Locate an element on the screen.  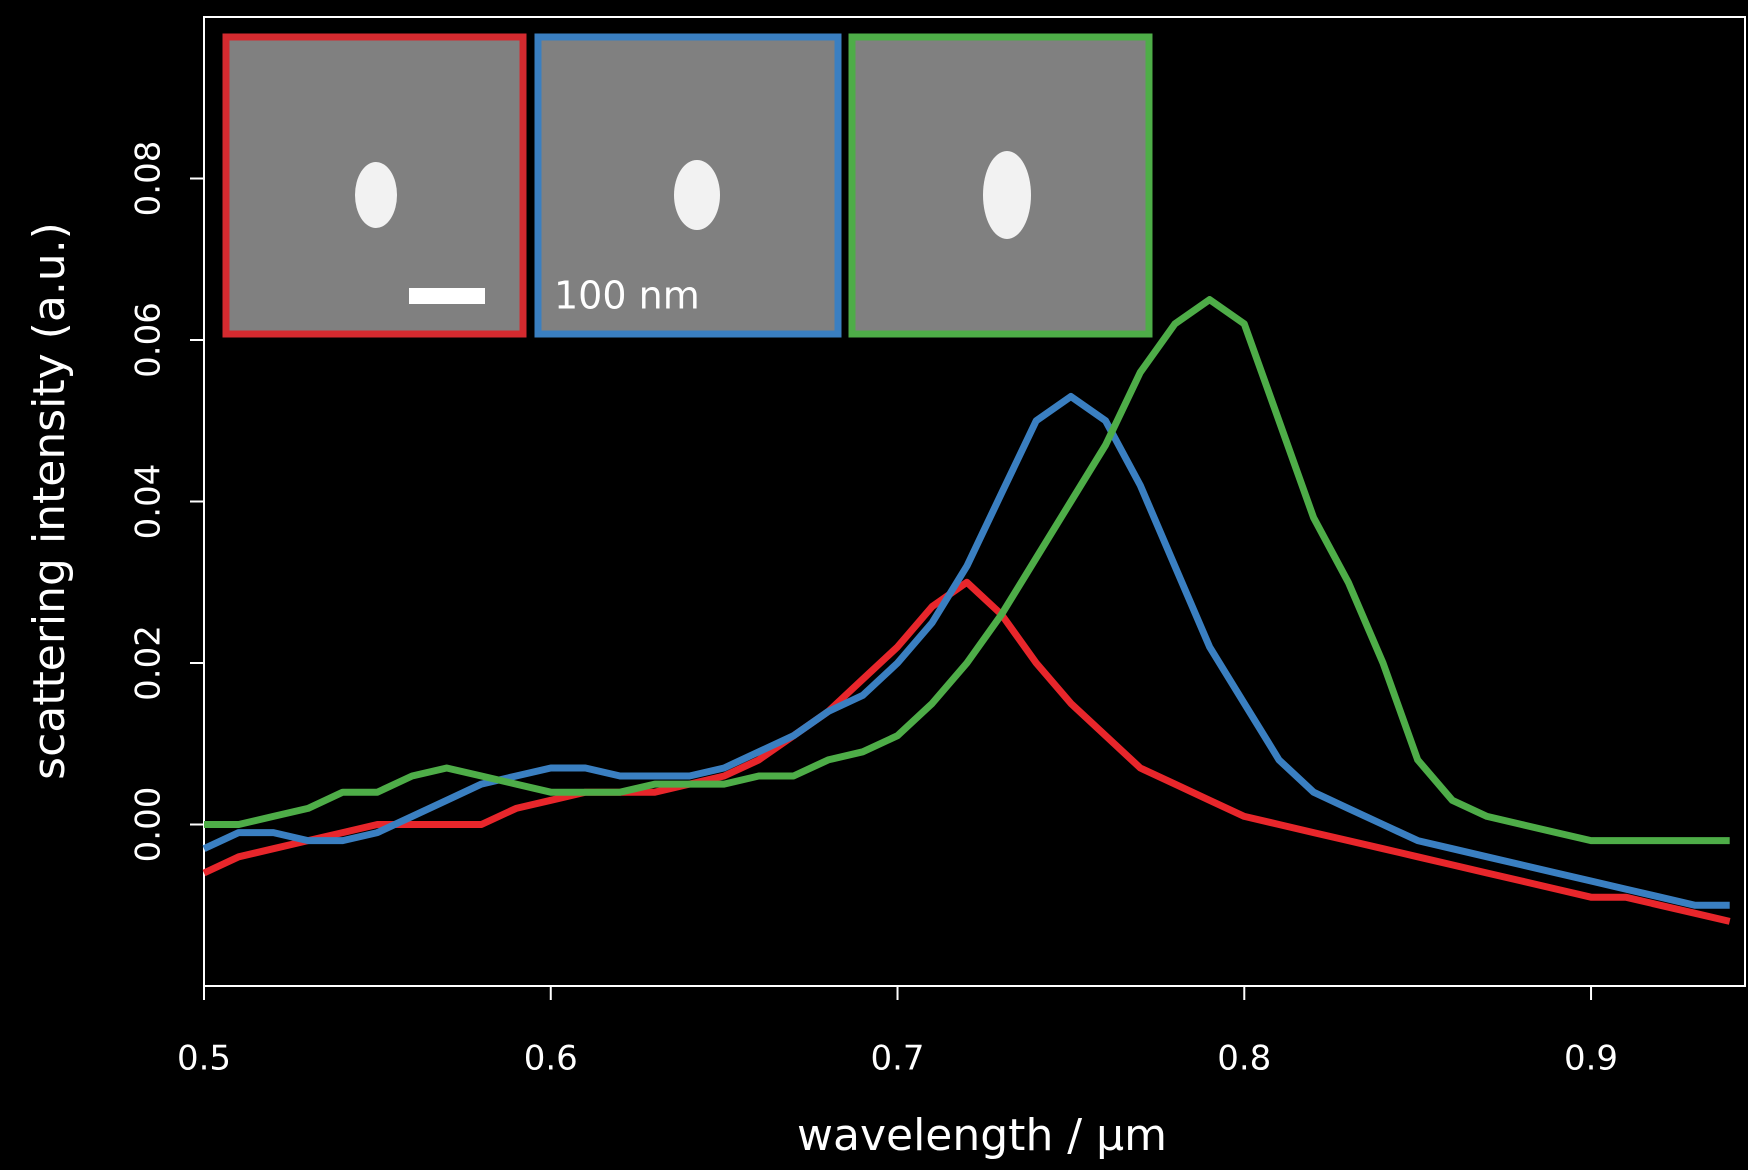
x-tick-label: 0.7 is located at coordinates (897, 1059).